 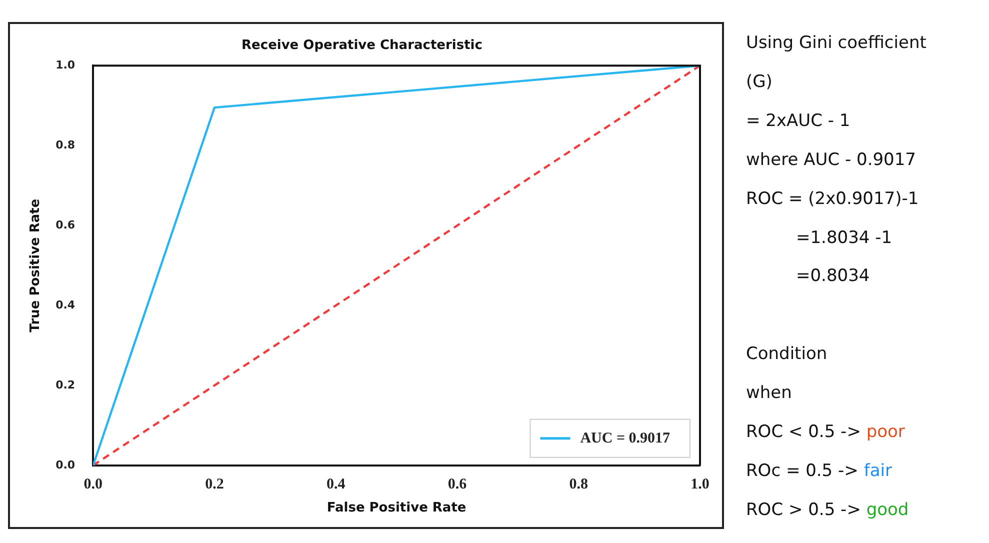 I want to click on x-tick-label: 0.8, so click(x=578, y=484).